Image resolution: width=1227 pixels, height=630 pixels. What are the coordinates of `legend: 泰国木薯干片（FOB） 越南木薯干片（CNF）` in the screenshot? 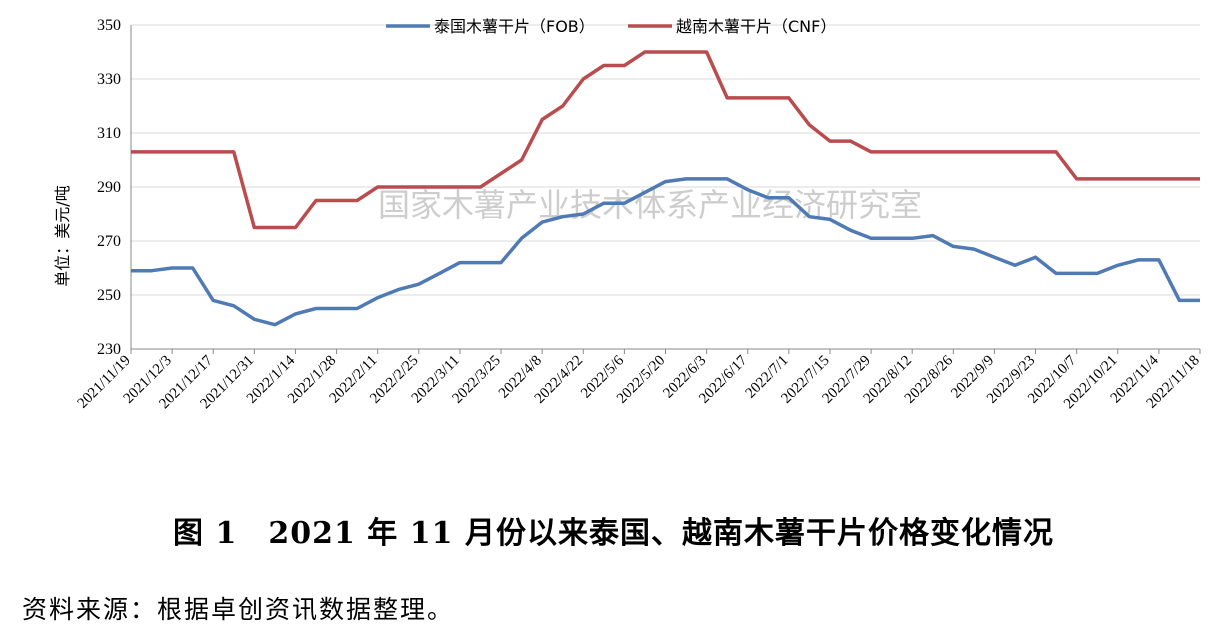 It's located at (611, 26).